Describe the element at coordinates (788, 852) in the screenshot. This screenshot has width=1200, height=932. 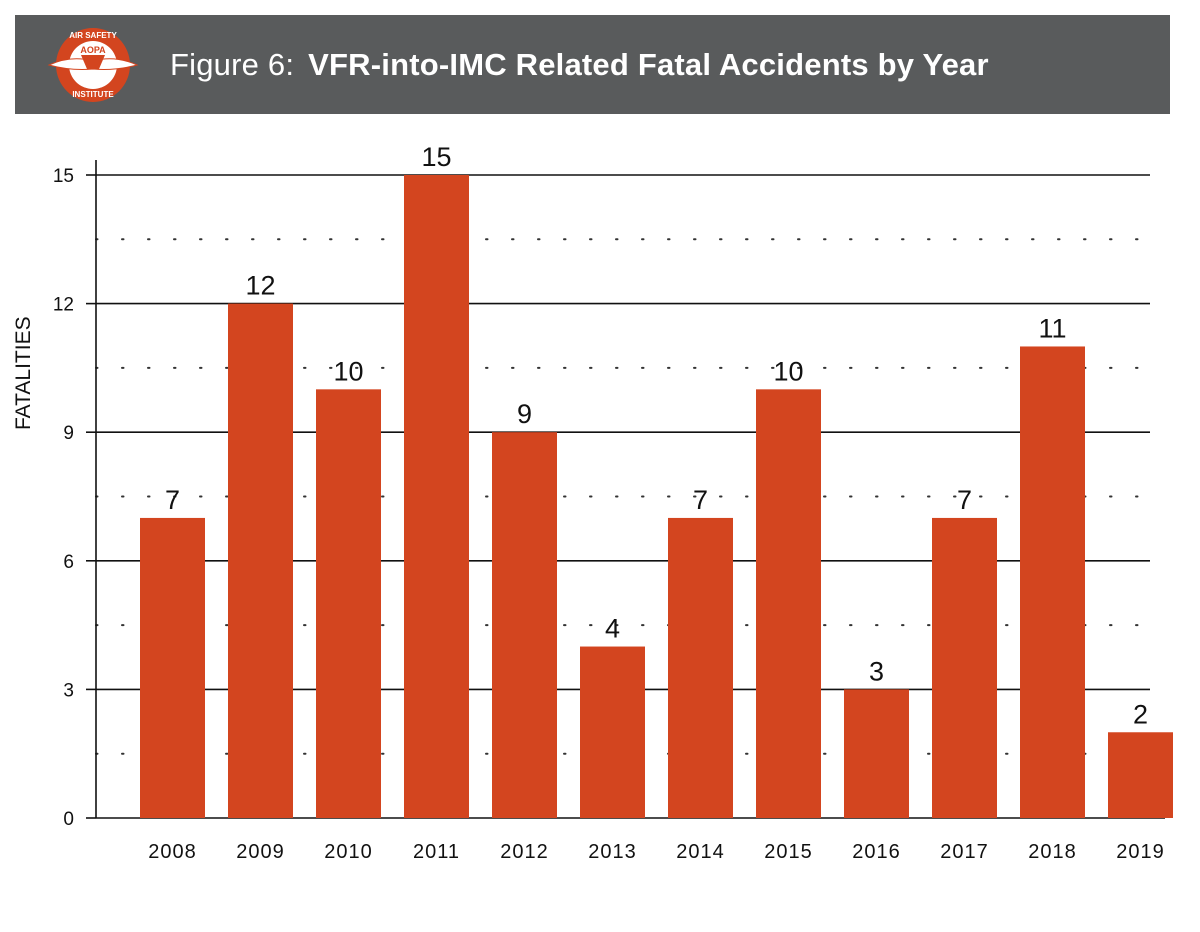
I see `x-tick-label: 2015` at that location.